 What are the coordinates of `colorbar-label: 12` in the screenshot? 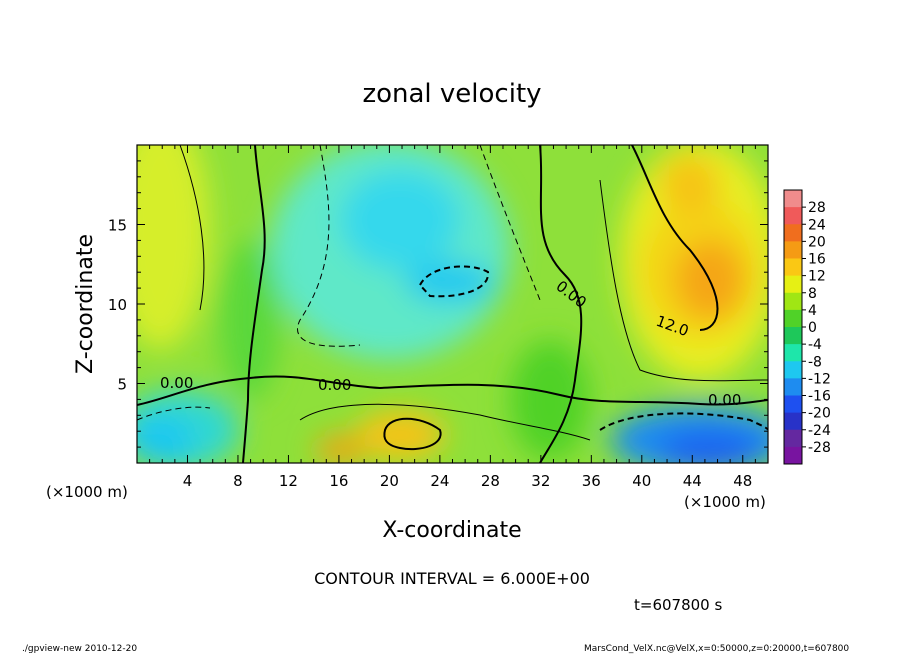 It's located at (817, 277).